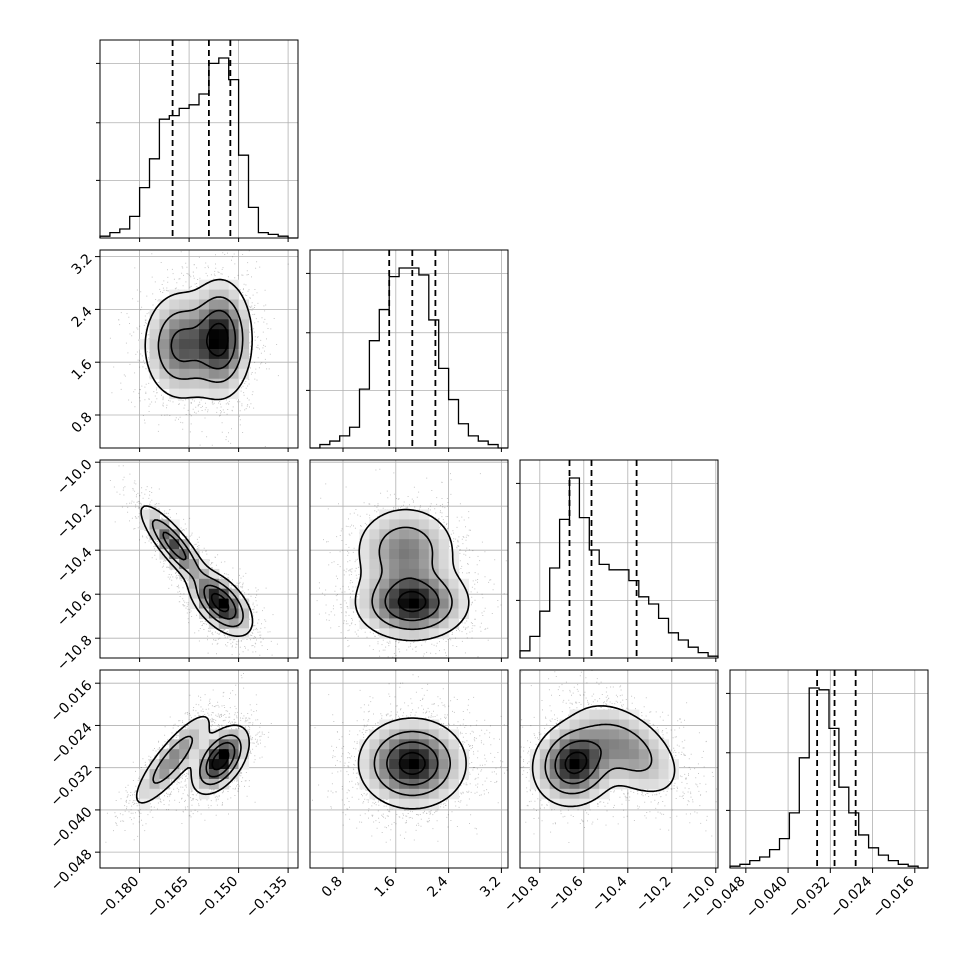  Describe the element at coordinates (72, 701) in the screenshot. I see `y-tick-label: −0.016` at that location.